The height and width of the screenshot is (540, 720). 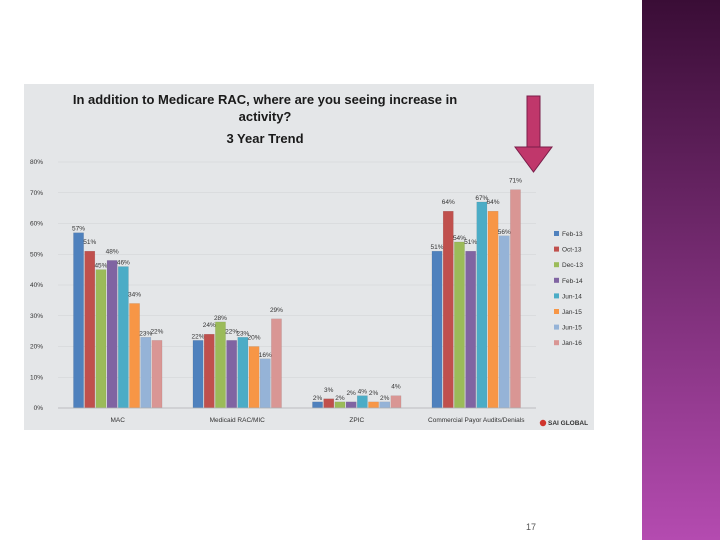 What do you see at coordinates (533, 121) in the screenshot?
I see `arrow-shaft` at bounding box center [533, 121].